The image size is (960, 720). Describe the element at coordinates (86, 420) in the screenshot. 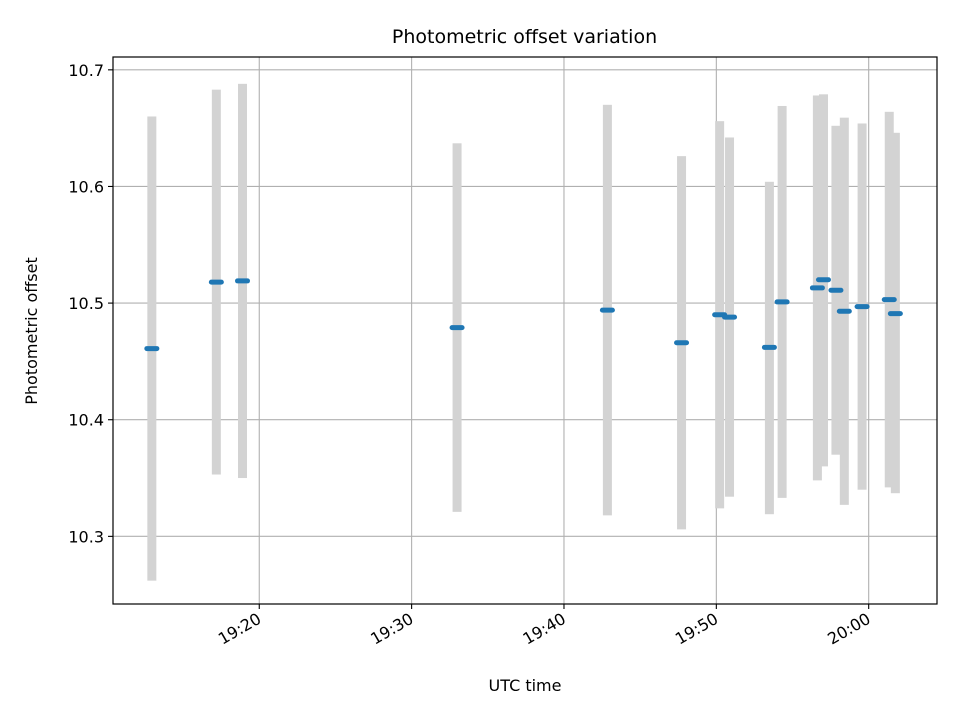

I see `y-tick-label: 10.4` at that location.